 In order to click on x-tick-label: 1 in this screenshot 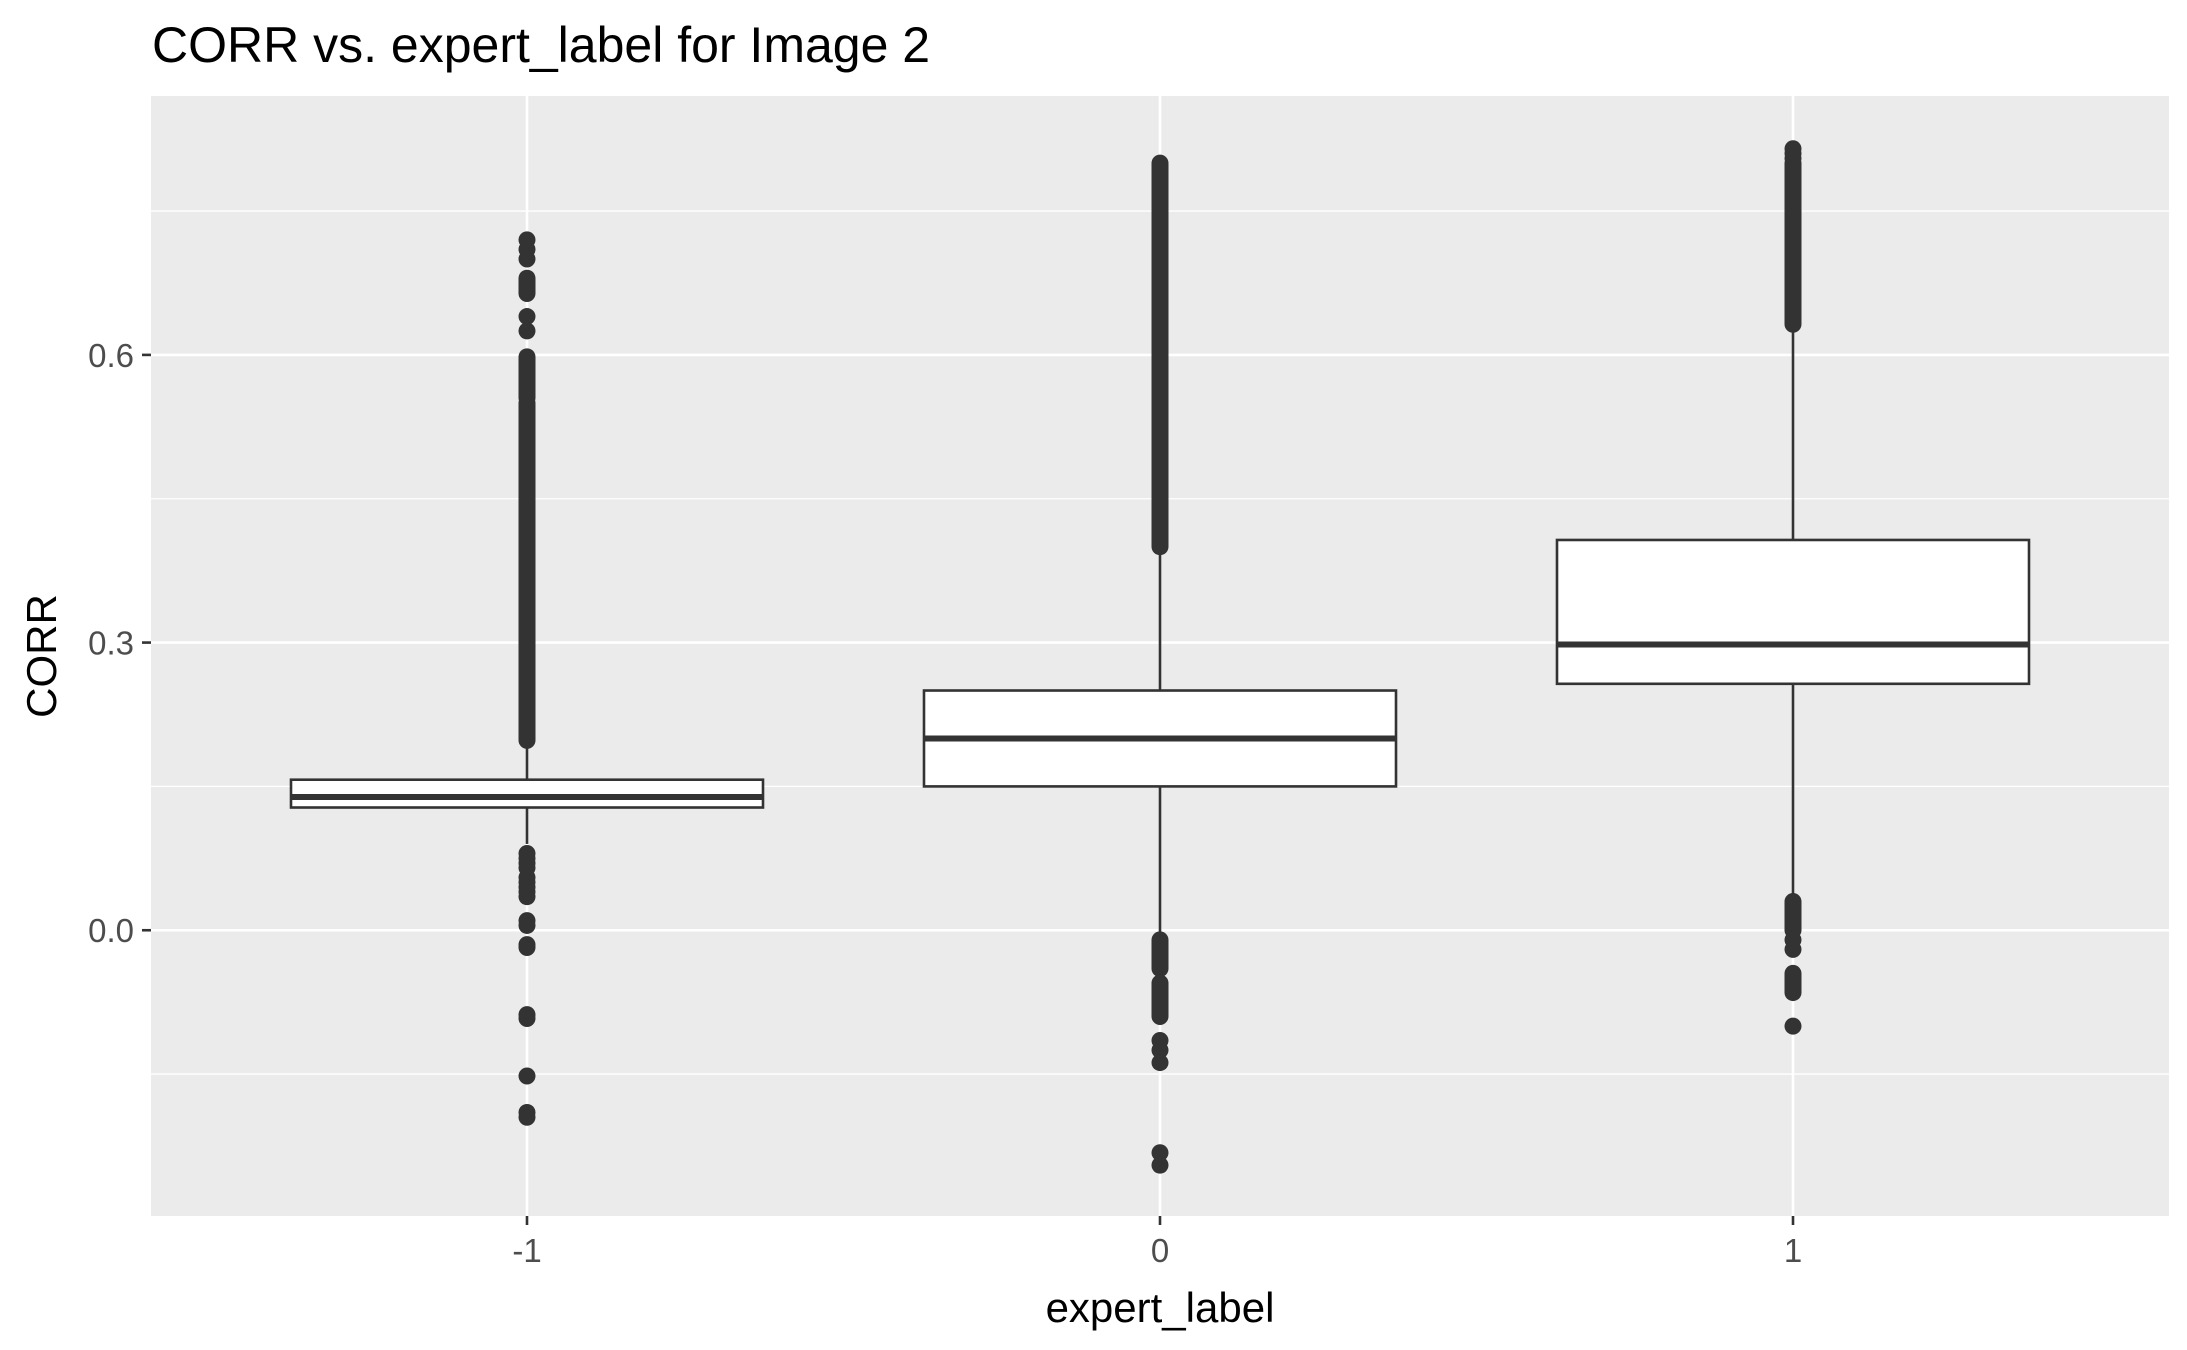, I will do `click(1793, 1250)`.